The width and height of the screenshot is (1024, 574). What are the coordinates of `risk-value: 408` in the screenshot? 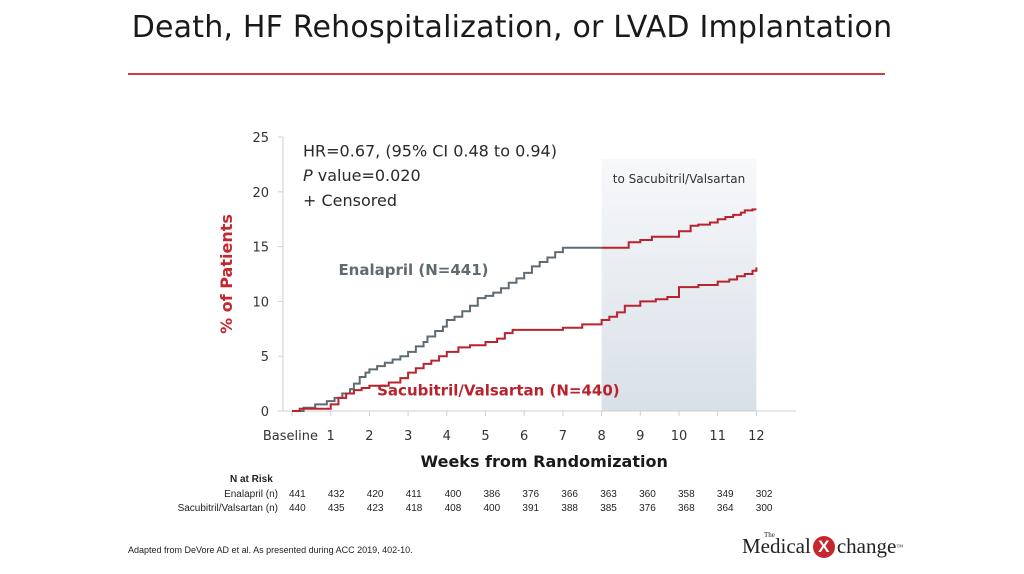 It's located at (453, 508).